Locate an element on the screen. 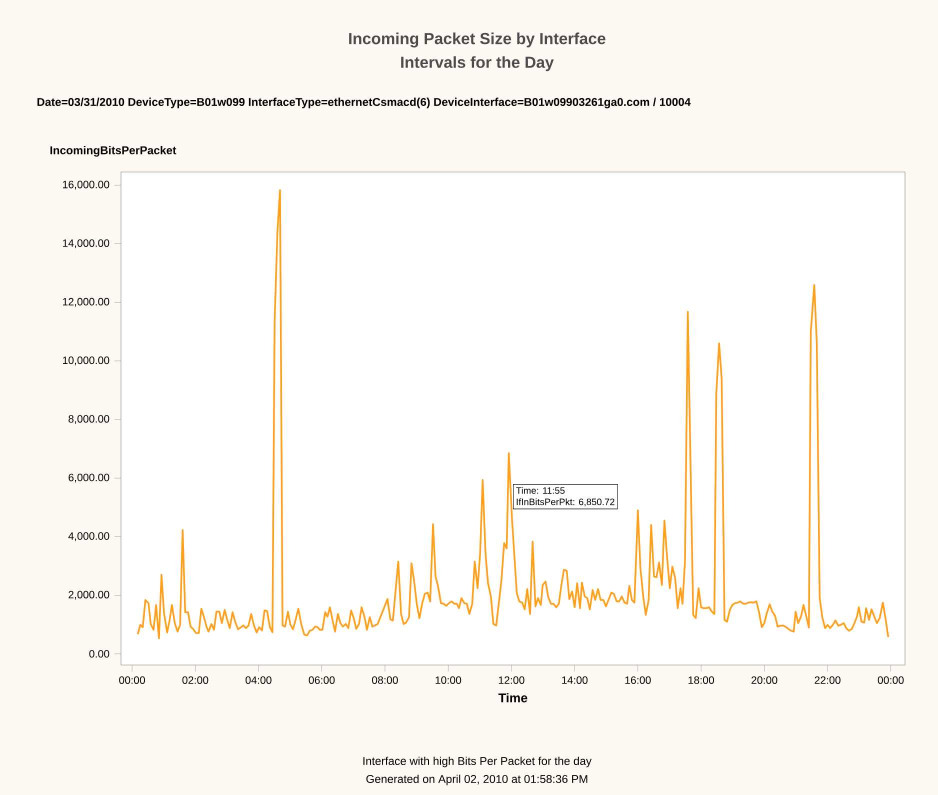  annotation: IfInBitsPerPkt: 6,850.72 is located at coordinates (565, 502).